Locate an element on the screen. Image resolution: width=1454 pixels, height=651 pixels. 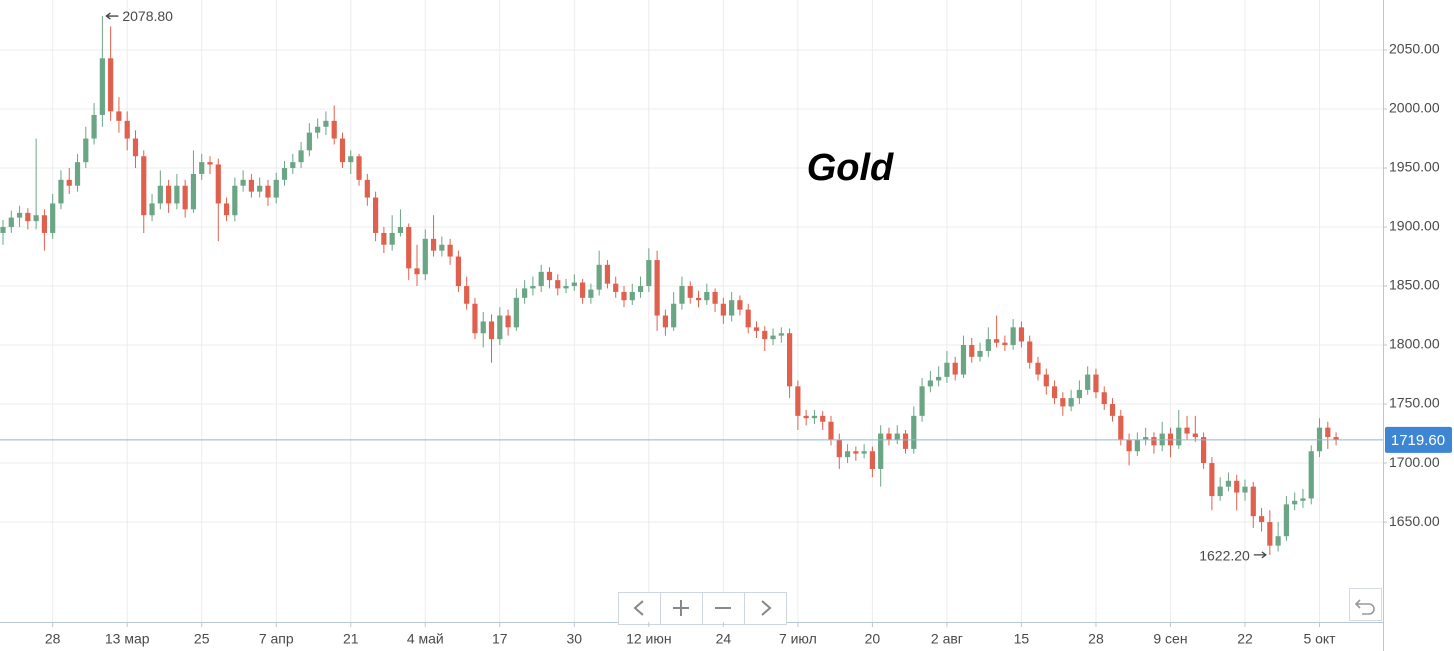
y-tick-label: 1650.00 is located at coordinates (1414, 521).